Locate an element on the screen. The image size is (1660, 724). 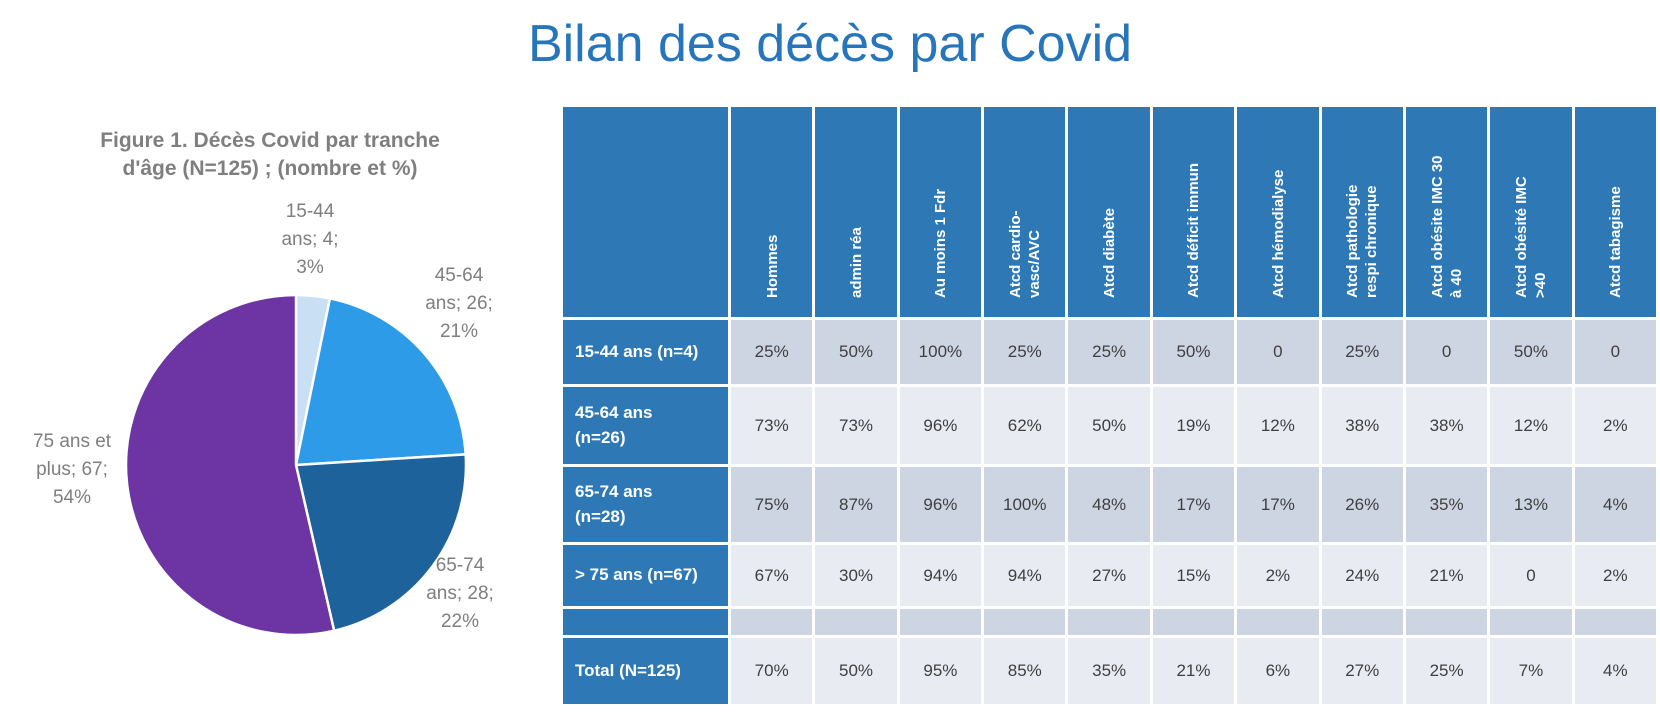
value-cell: 85% is located at coordinates (1025, 671).